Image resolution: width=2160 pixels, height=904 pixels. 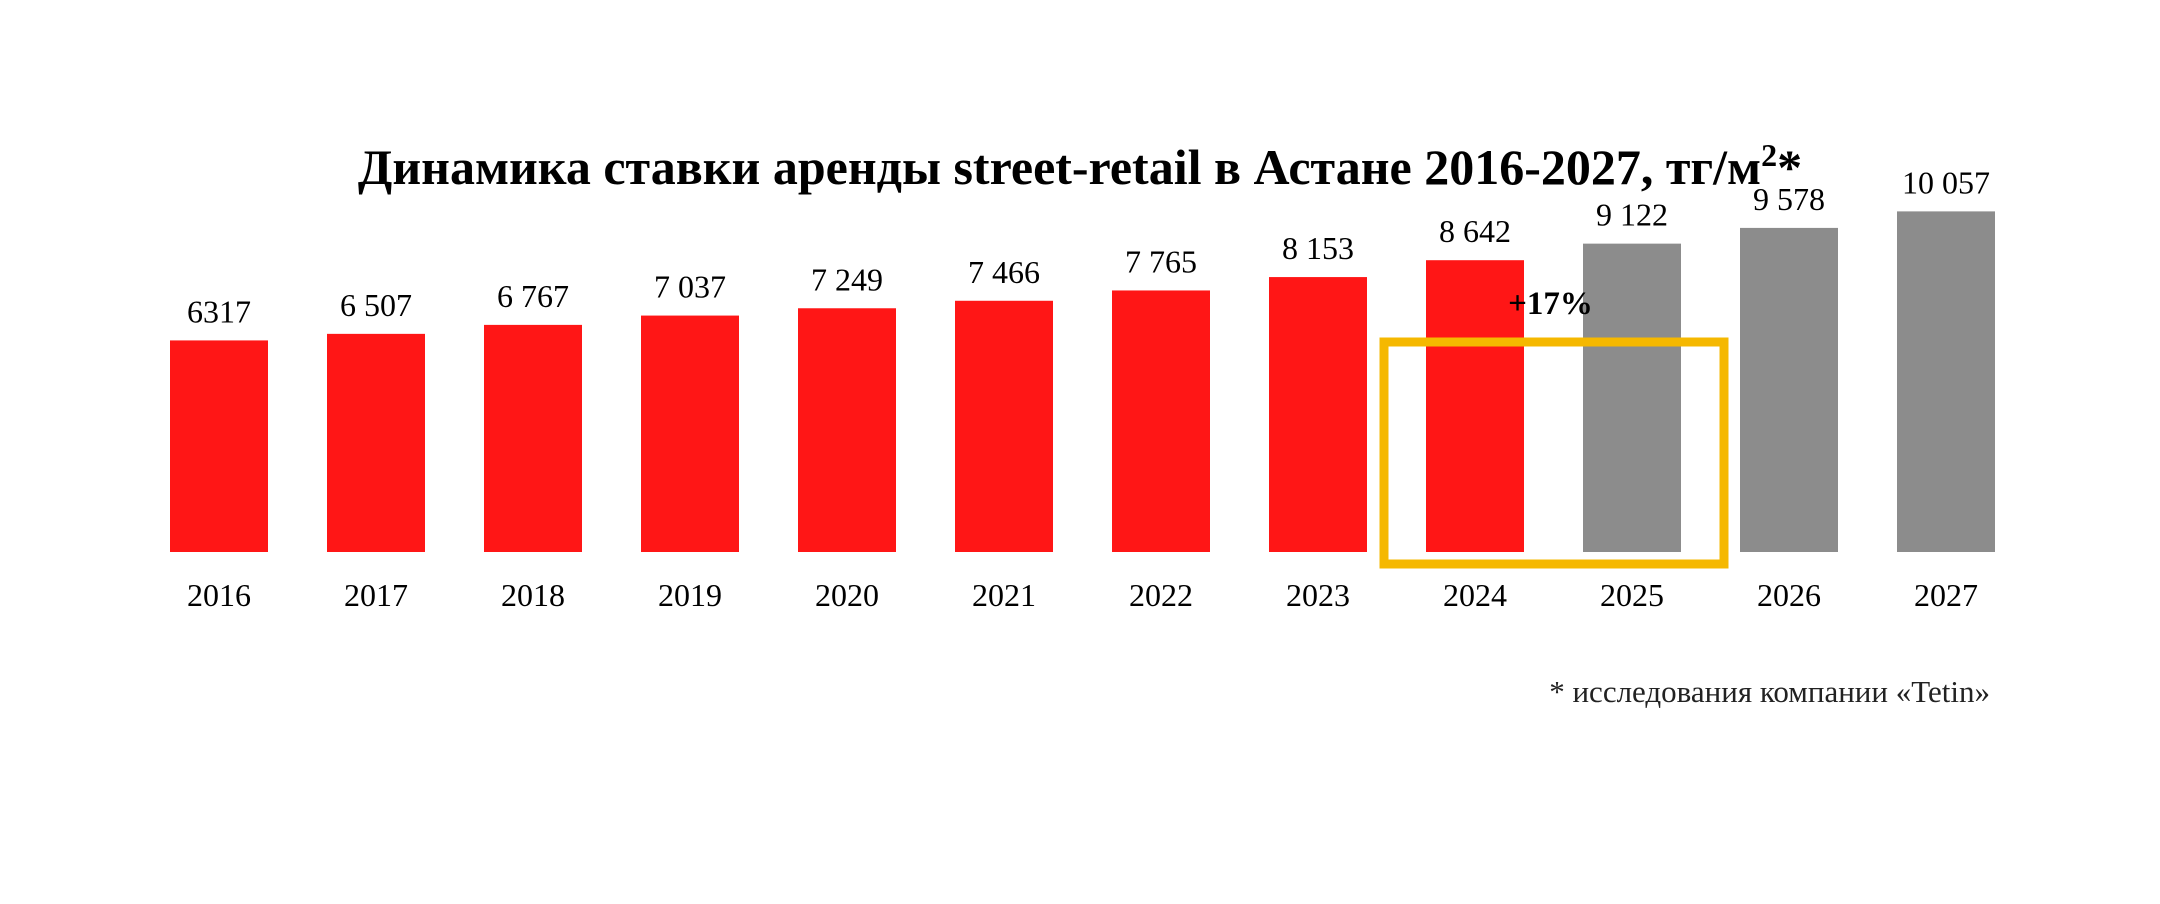 What do you see at coordinates (847, 279) in the screenshot?
I see `data-label-2020: 7 249` at bounding box center [847, 279].